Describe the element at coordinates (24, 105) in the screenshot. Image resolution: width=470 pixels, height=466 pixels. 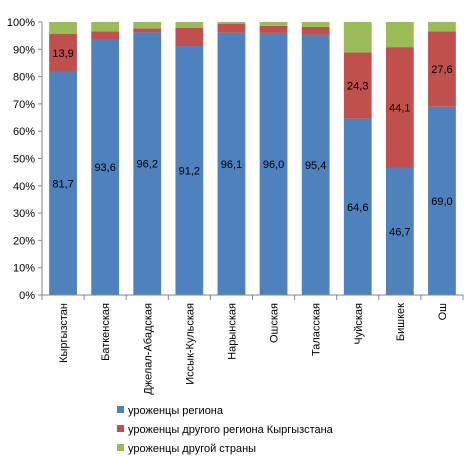
I see `y-tick-label: 70%` at that location.